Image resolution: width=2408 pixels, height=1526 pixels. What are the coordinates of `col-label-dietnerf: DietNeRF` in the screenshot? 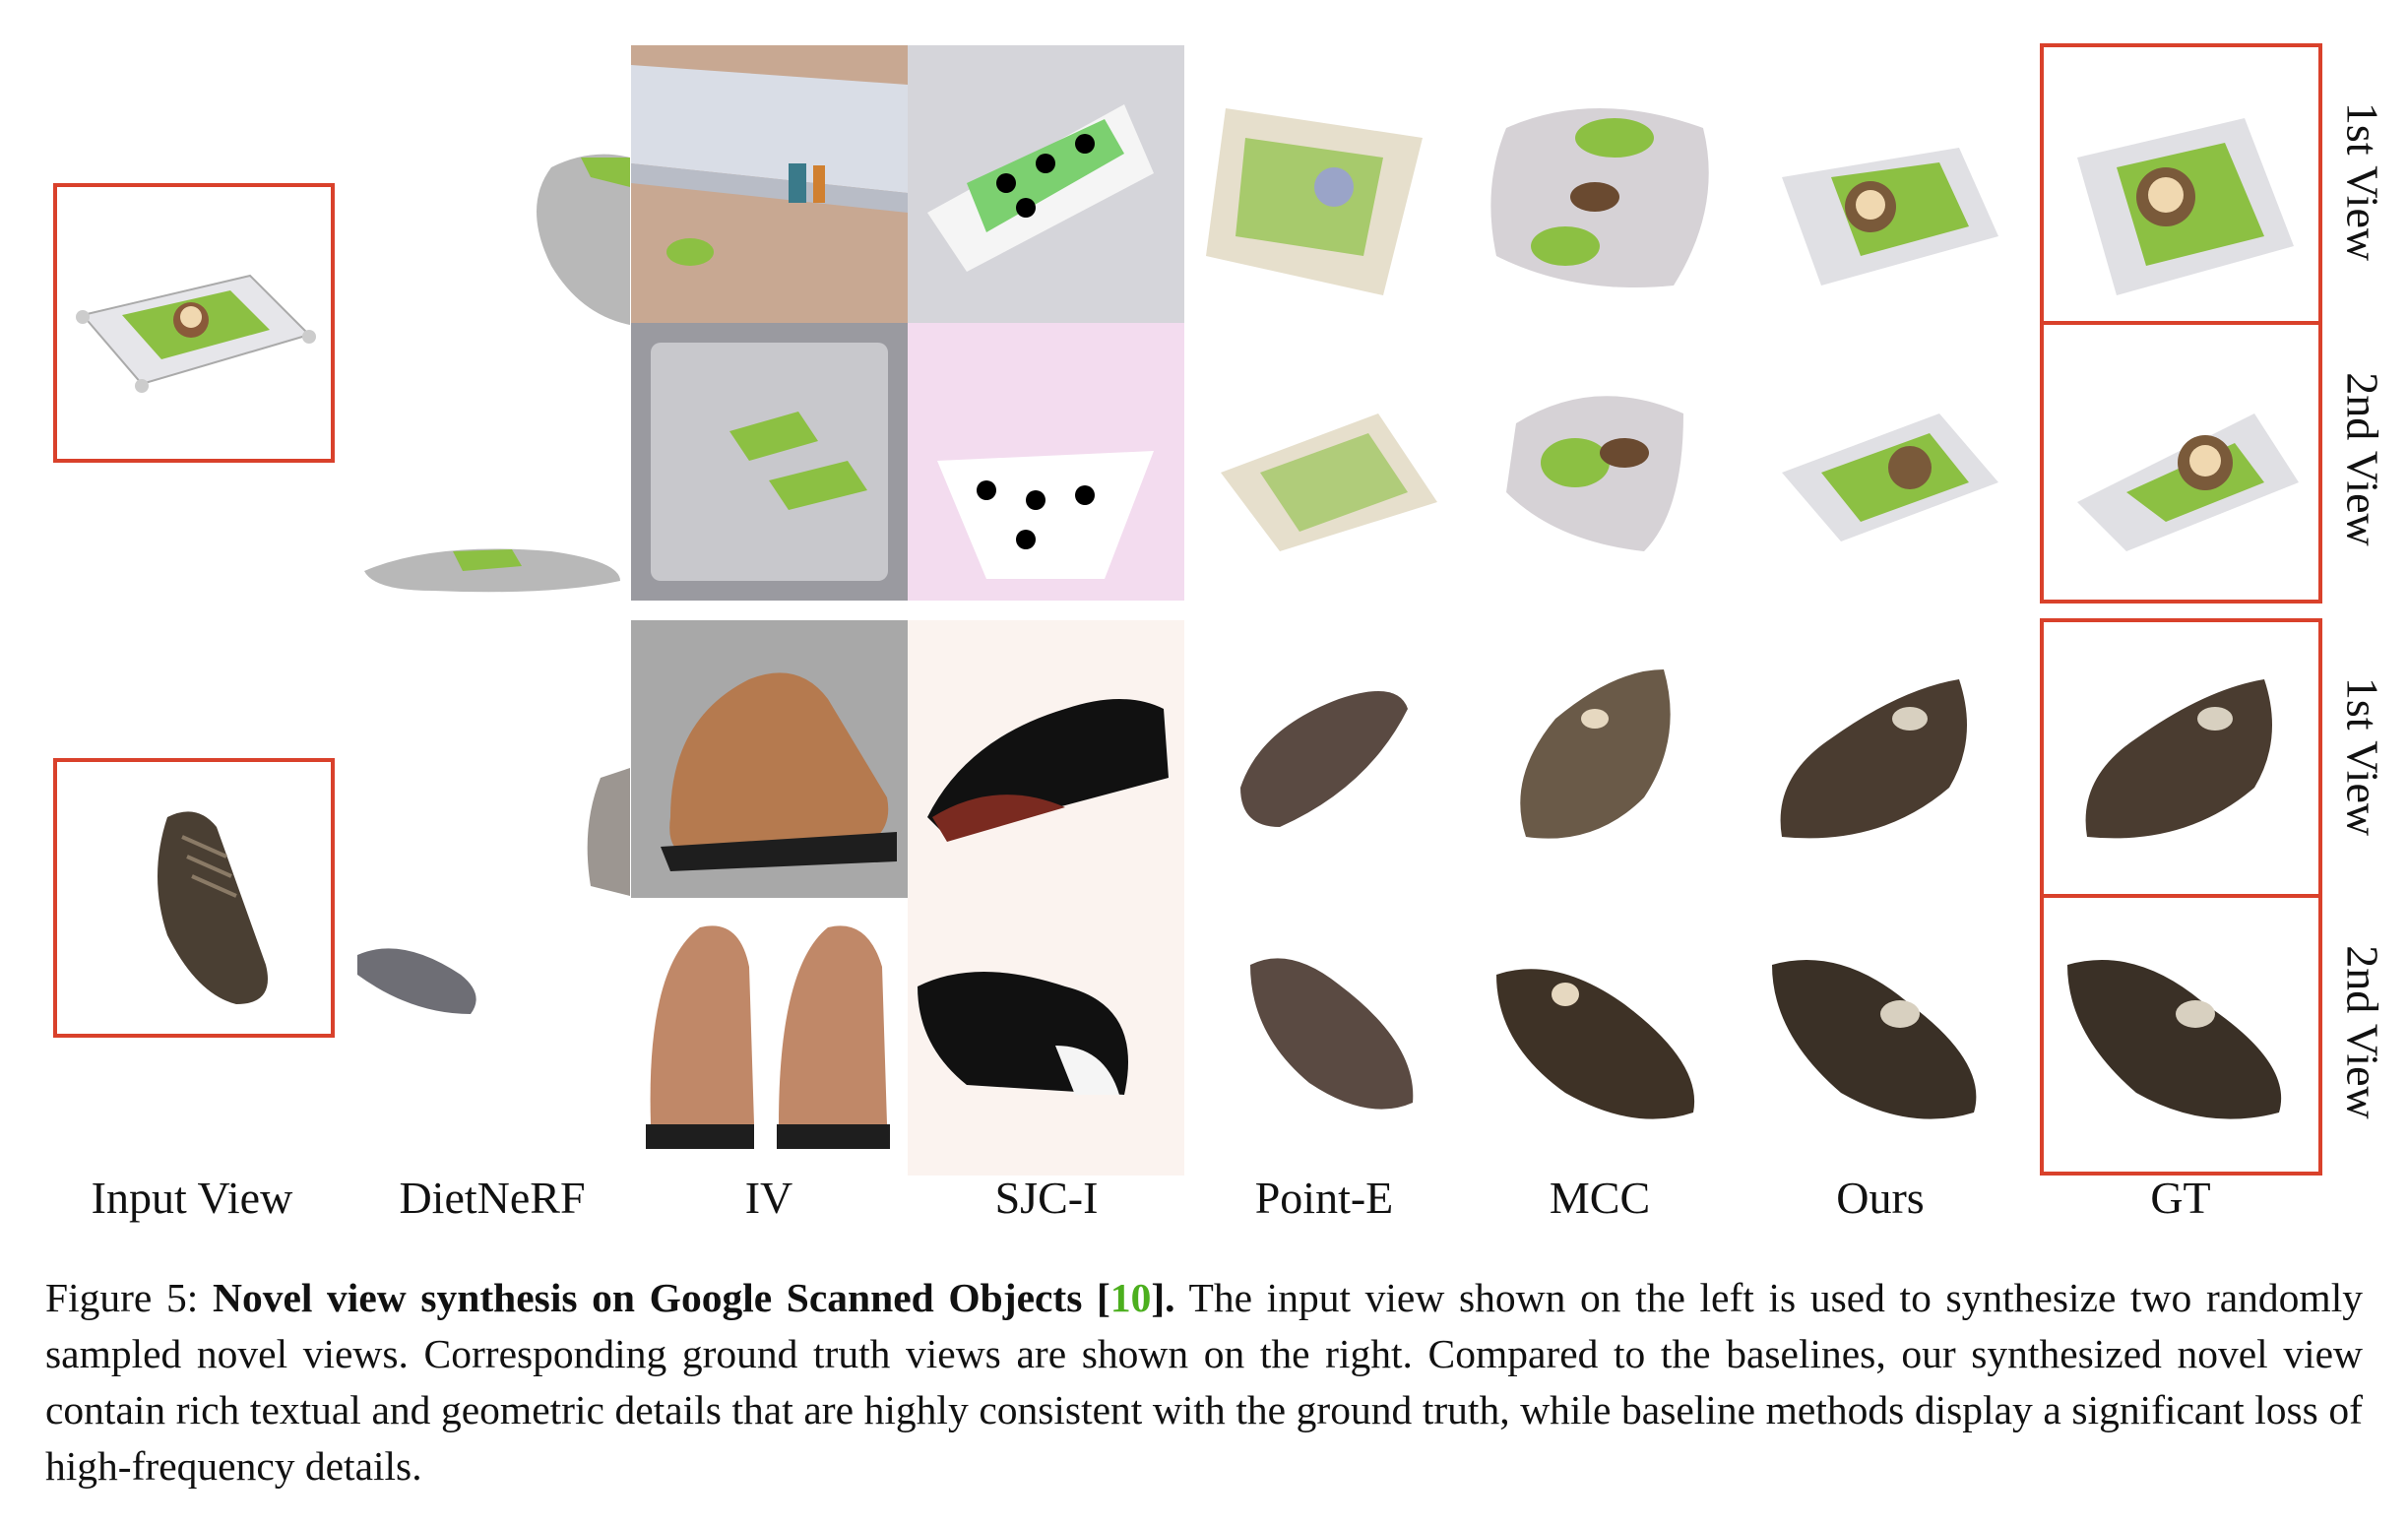 It's located at (492, 1198).